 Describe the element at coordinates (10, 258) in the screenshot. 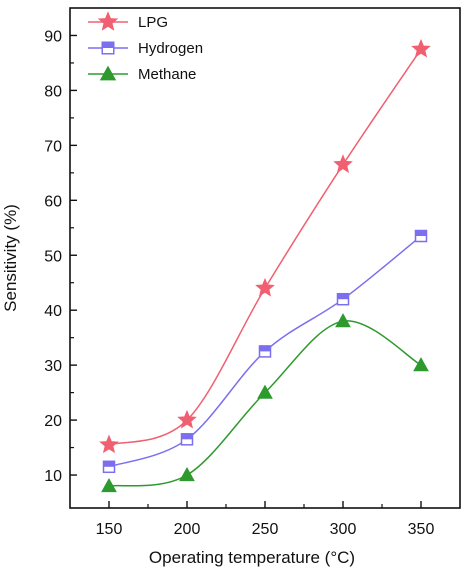

I see `y-axis-title: Sensitivity (%)` at that location.